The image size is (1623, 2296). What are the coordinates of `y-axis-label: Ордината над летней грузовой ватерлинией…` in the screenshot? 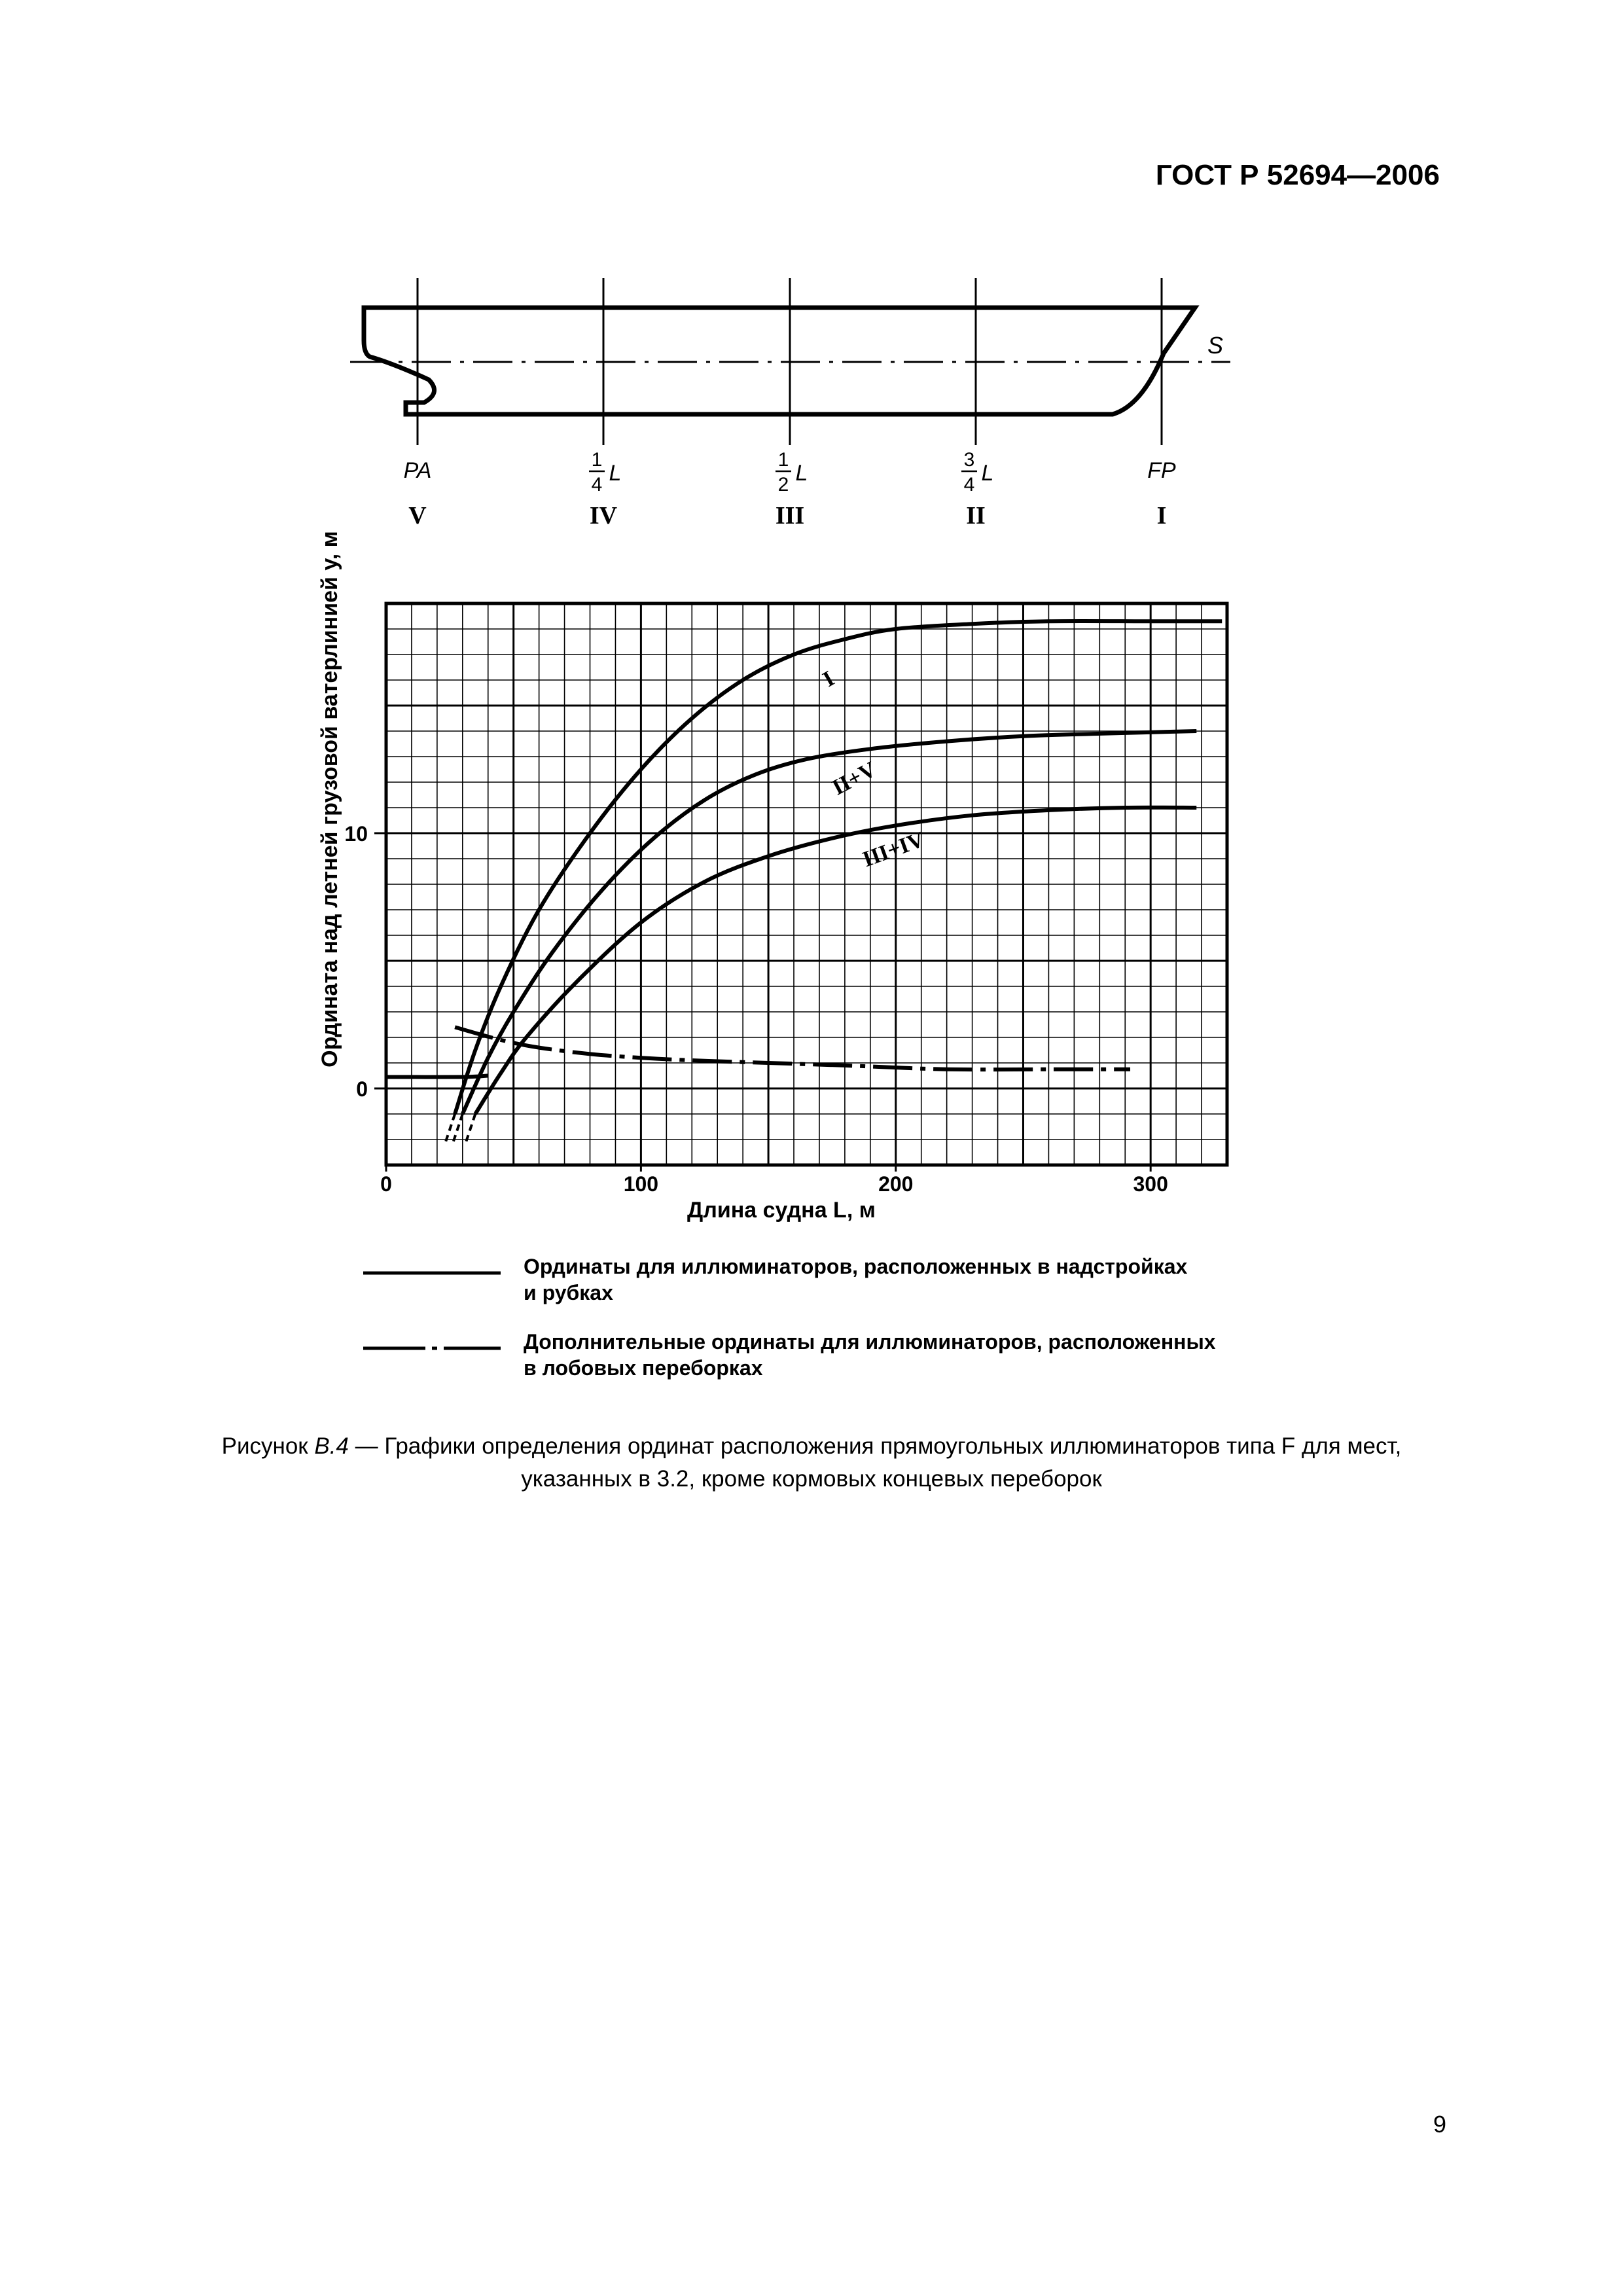 It's located at (330, 799).